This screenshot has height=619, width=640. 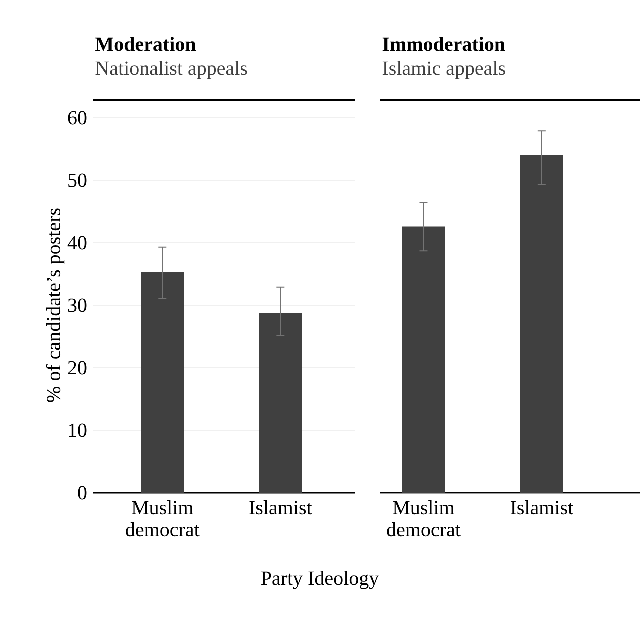 What do you see at coordinates (320, 580) in the screenshot?
I see `x-axis-title: Party Ideology` at bounding box center [320, 580].